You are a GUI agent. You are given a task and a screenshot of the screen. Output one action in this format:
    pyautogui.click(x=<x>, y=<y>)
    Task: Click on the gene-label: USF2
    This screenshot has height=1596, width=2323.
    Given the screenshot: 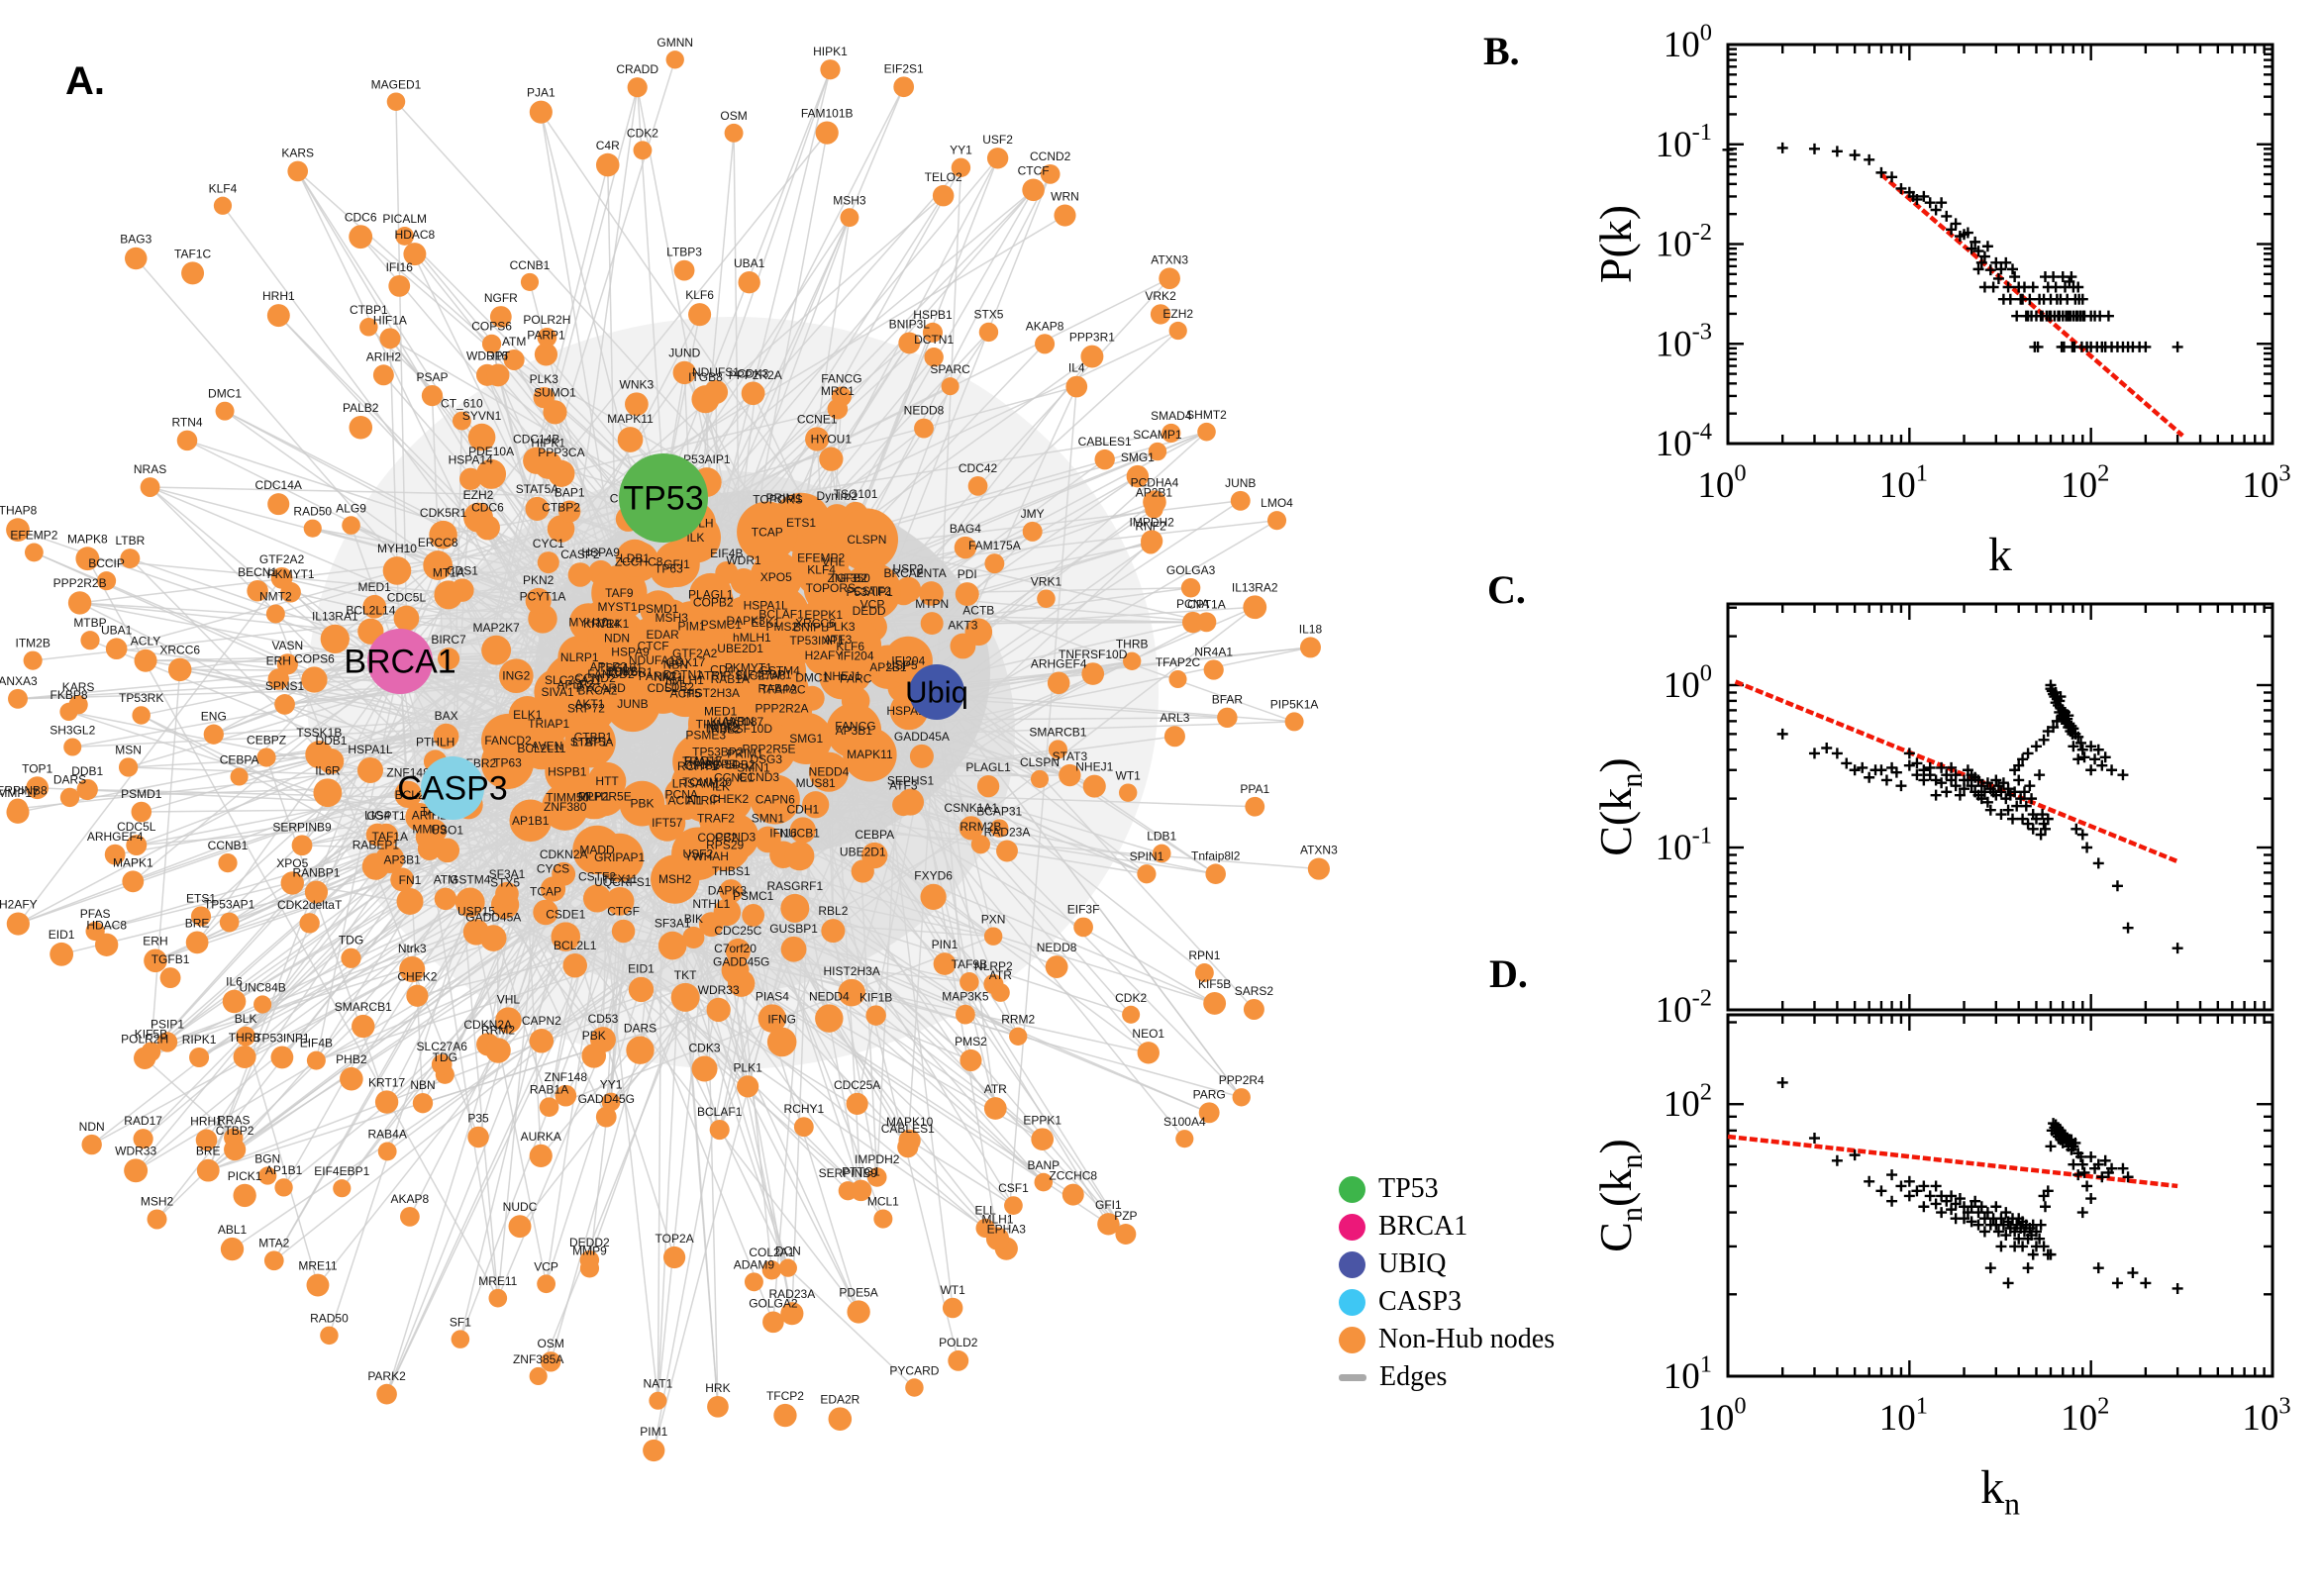 What is the action you would take?
    pyautogui.click(x=697, y=853)
    